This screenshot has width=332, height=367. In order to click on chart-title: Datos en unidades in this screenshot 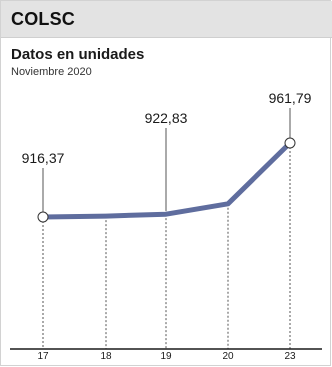, I will do `click(78, 54)`.